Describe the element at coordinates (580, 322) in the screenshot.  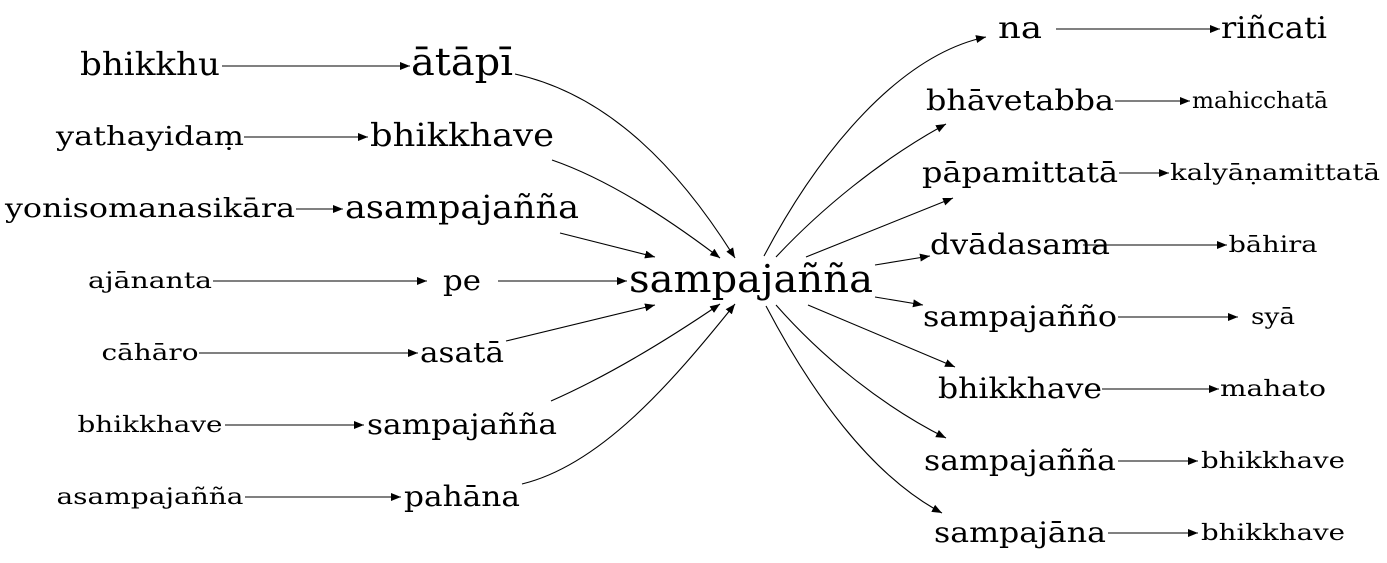
I see `edge-asata-to-center` at that location.